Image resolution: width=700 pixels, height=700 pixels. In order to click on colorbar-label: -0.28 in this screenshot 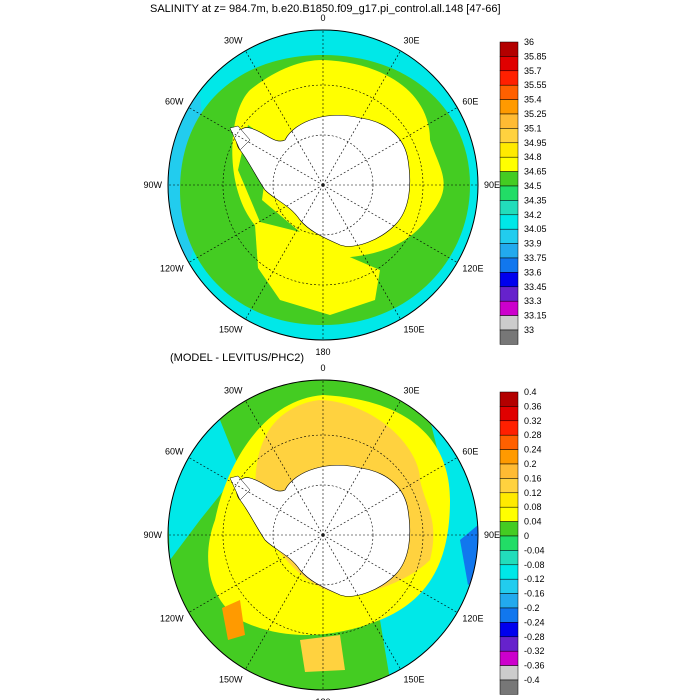, I will do `click(534, 637)`.